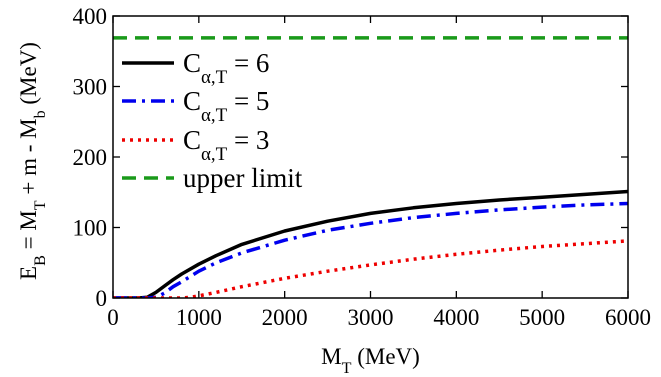 Image resolution: width=661 pixels, height=377 pixels. I want to click on legend-label-2: Cα,T = 5, so click(226, 106).